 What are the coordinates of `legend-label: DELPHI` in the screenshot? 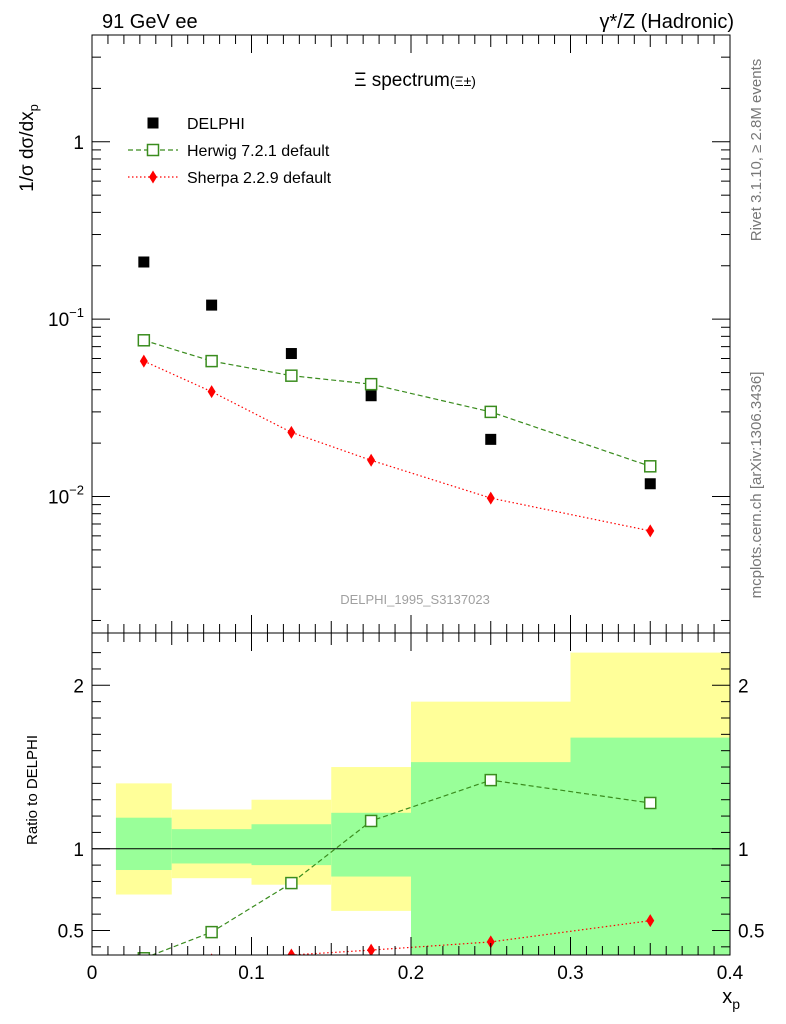 It's located at (216, 124).